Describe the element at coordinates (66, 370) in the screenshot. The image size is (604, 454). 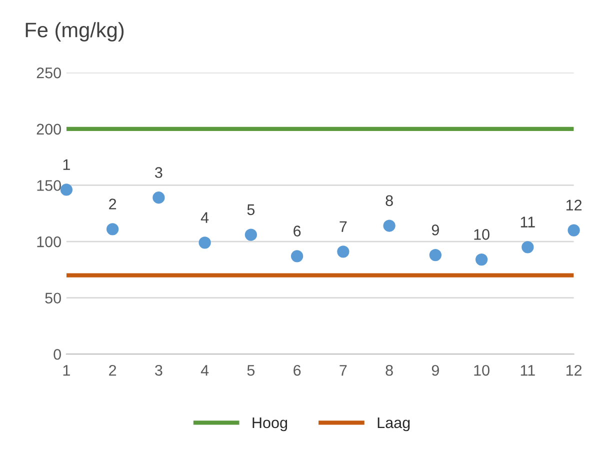
I see `x-tick-label: 1` at that location.